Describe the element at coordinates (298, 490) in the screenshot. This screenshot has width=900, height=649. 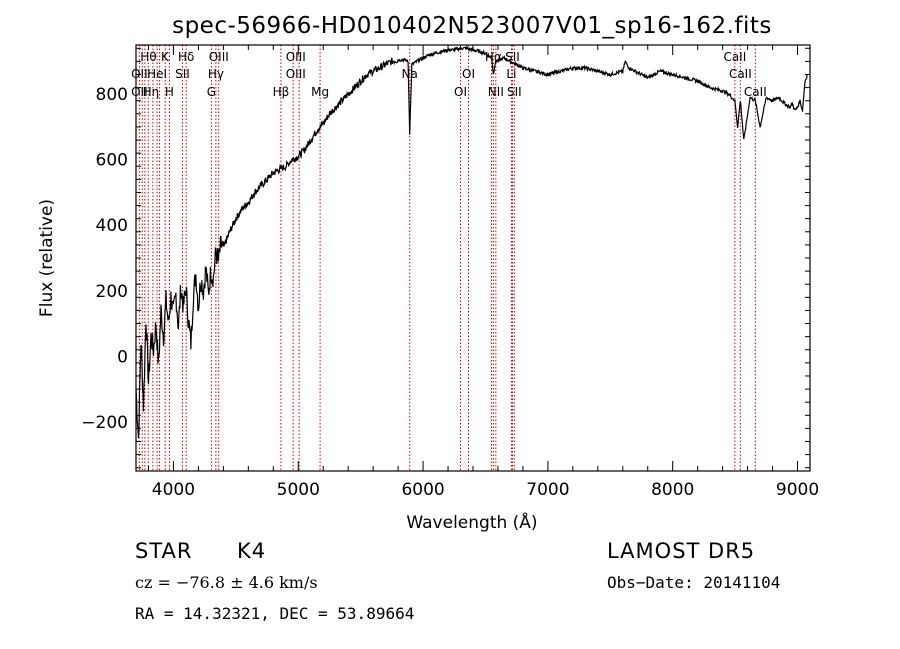
I see `x-tick-label: 5000` at that location.